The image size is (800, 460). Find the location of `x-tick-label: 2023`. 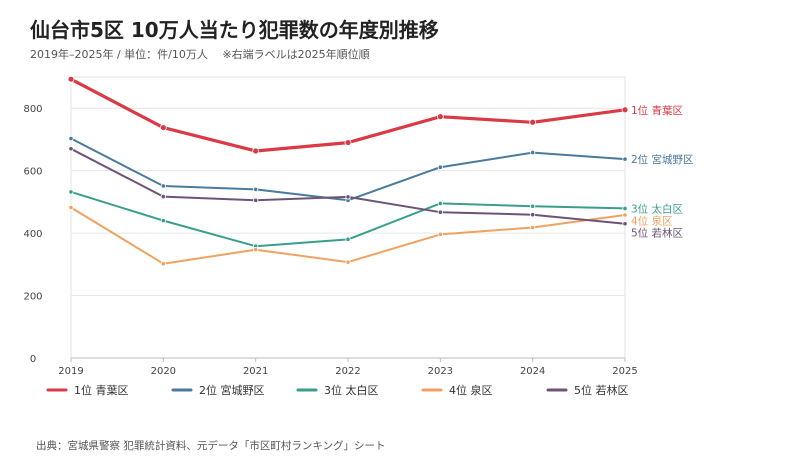

x-tick-label: 2023 is located at coordinates (440, 371).